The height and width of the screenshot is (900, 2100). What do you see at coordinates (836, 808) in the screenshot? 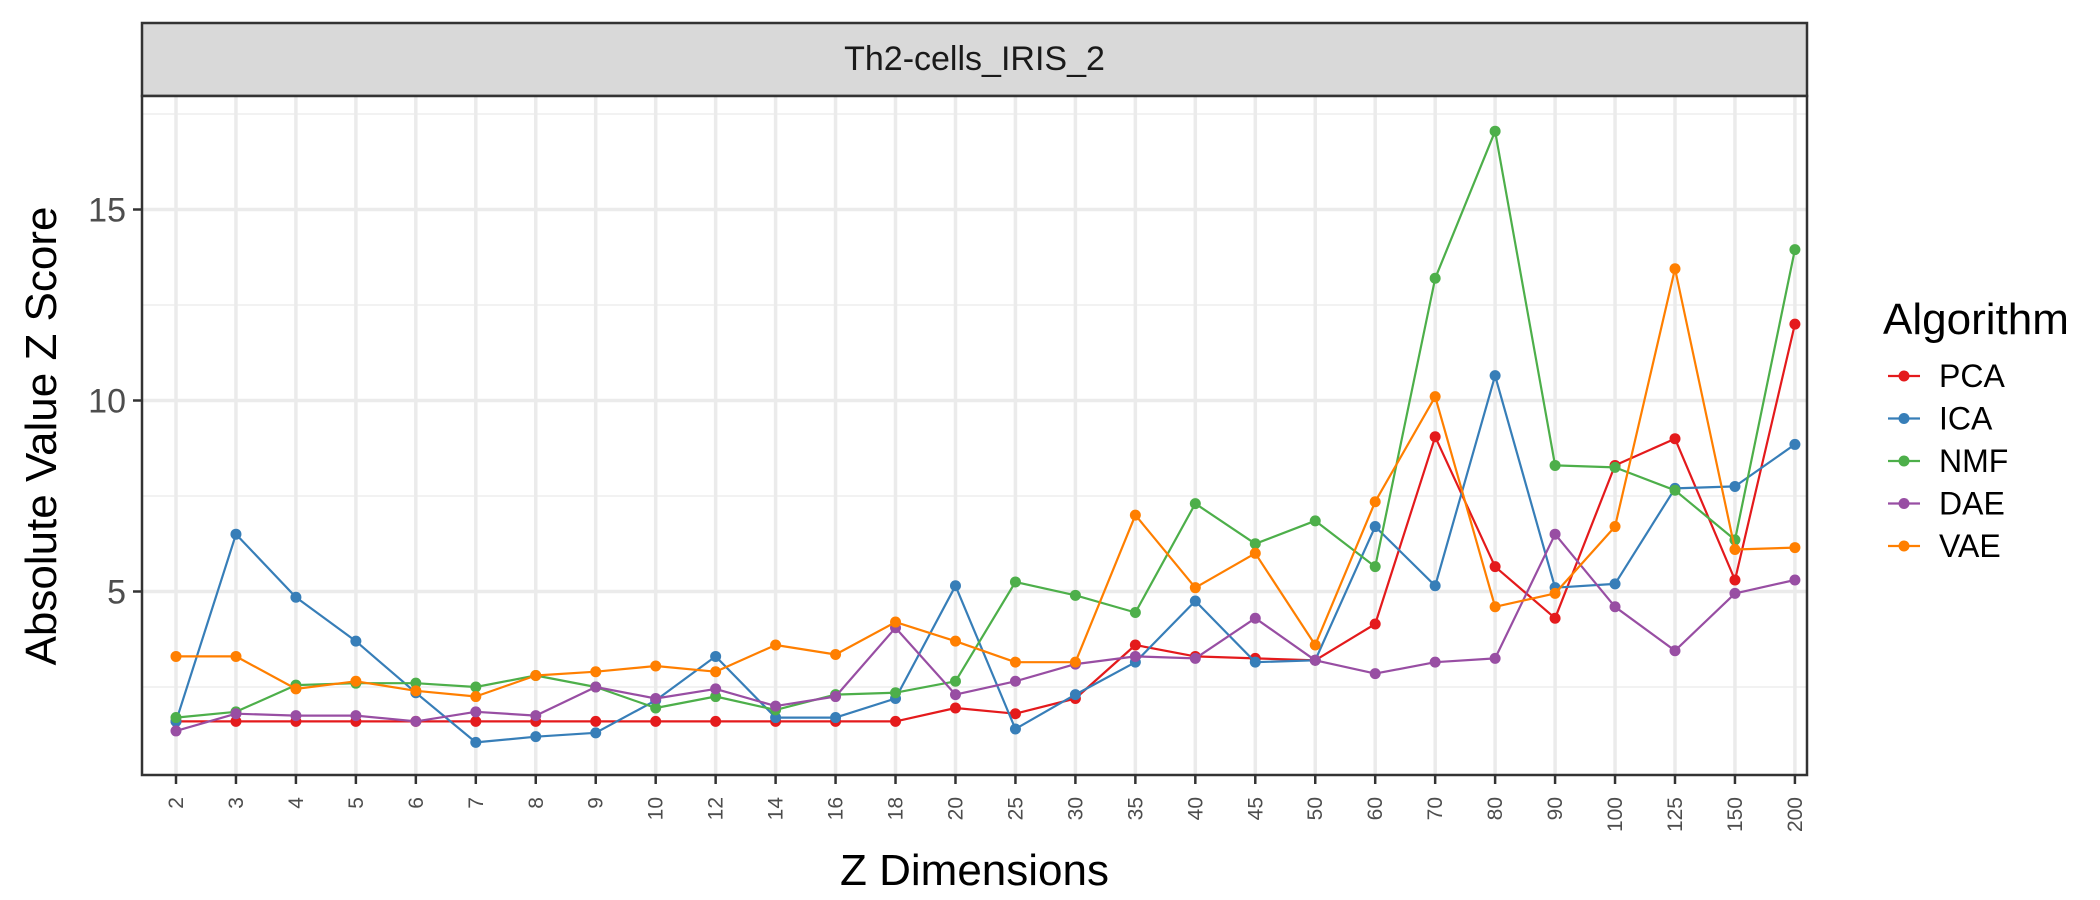
I see `x-tick-label: 16` at bounding box center [836, 808].